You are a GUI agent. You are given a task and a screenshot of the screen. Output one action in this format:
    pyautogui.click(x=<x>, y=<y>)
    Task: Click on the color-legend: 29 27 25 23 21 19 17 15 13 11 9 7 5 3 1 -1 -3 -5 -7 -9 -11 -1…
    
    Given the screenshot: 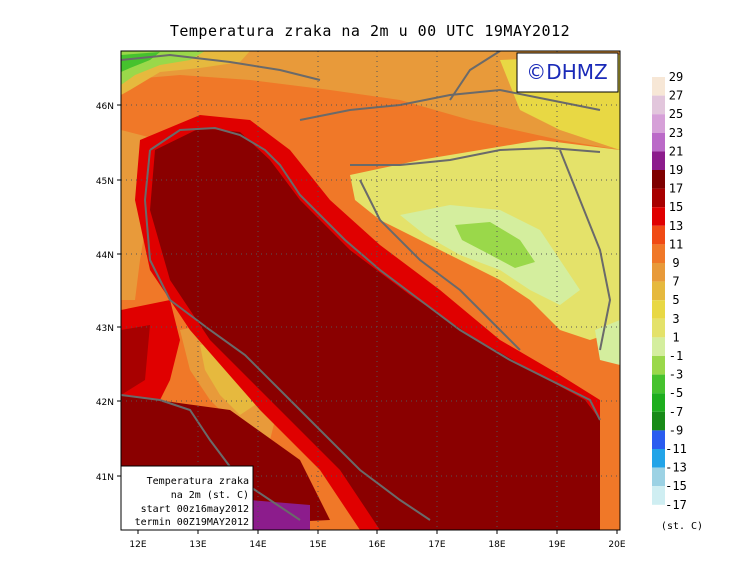 What is the action you would take?
    pyautogui.click(x=669, y=291)
    